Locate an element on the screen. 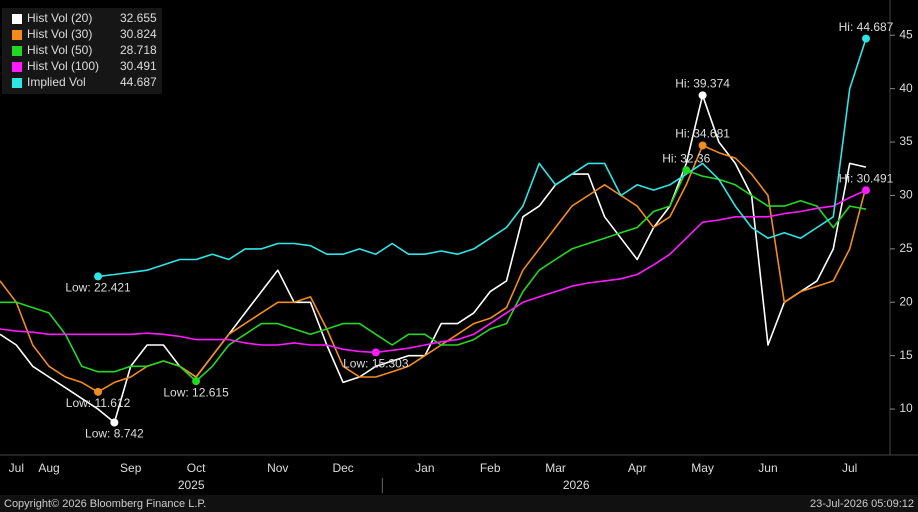 This screenshot has height=512, width=918. x-tick-label: Dec is located at coordinates (342, 468).